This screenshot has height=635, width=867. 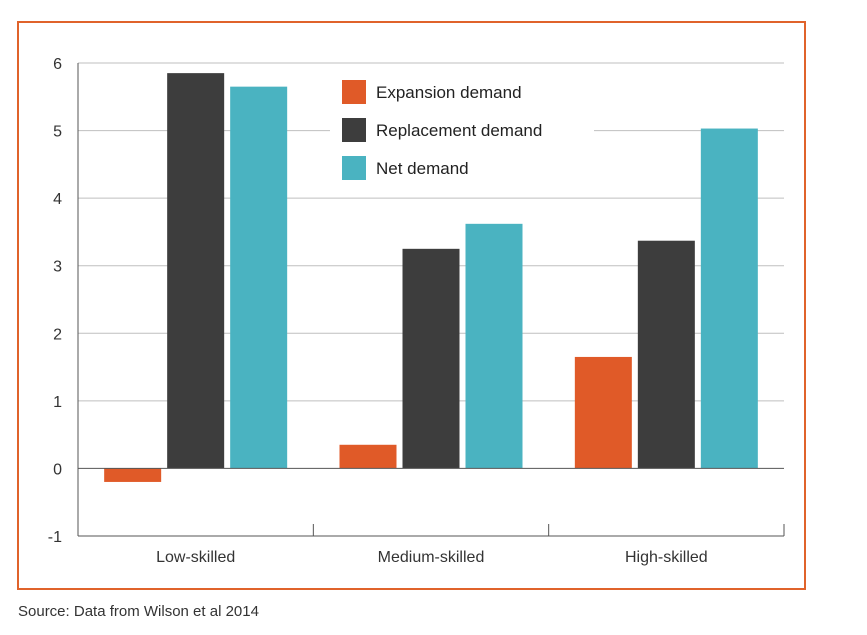 I want to click on legend-label: Replacement demand, so click(x=459, y=130).